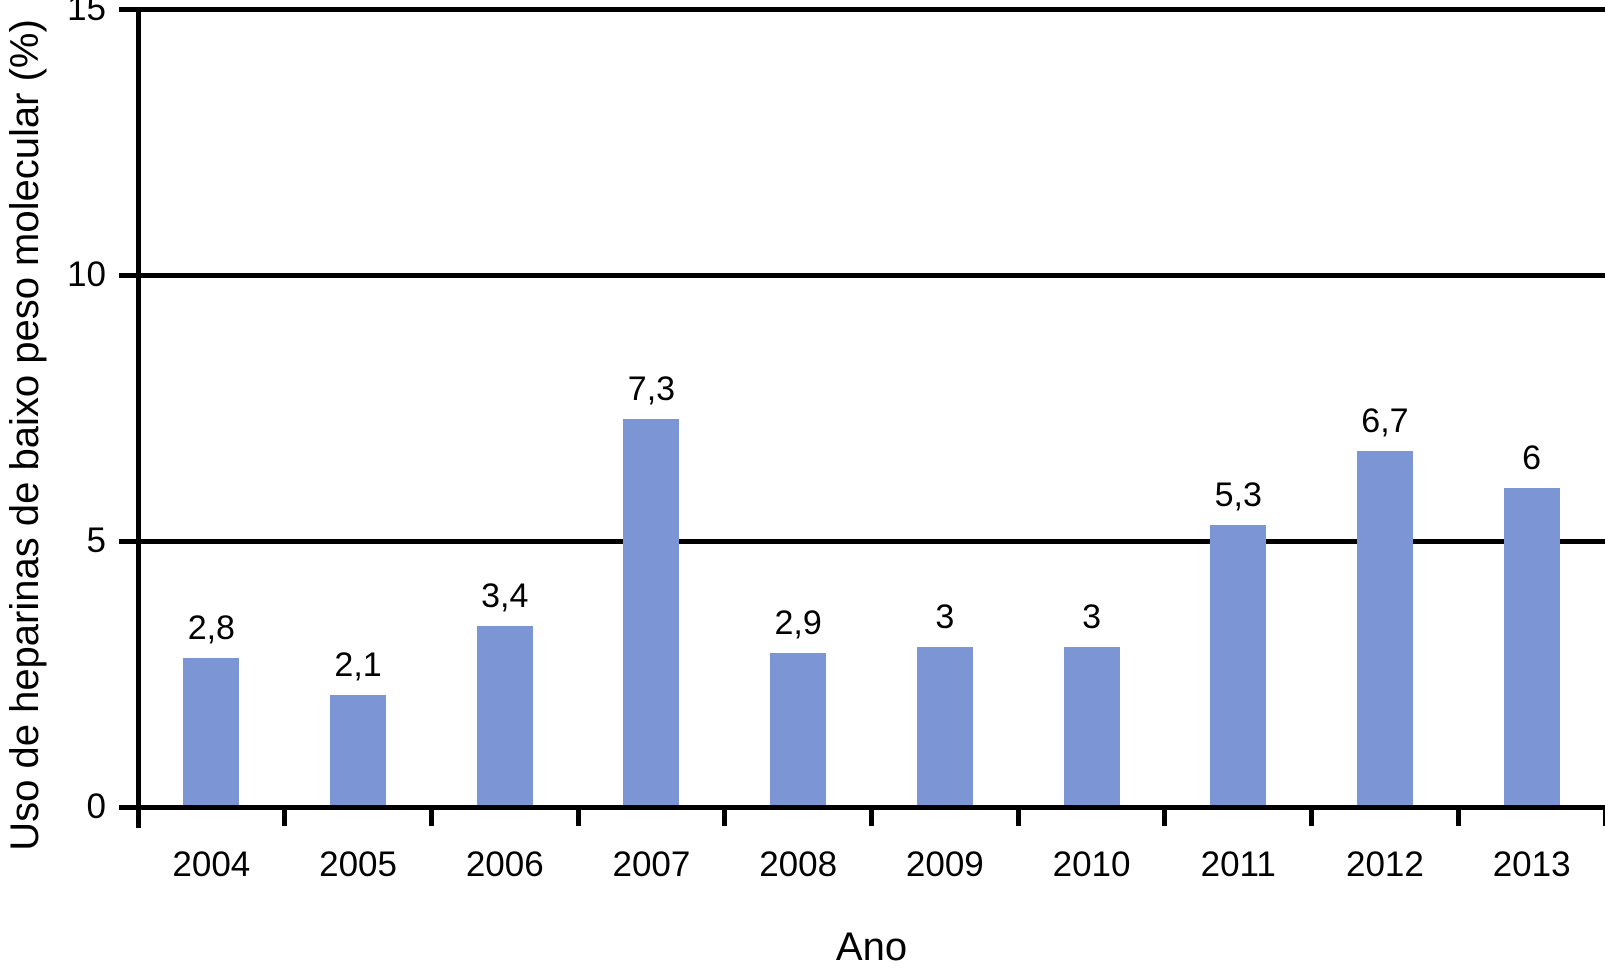 The image size is (1605, 978). I want to click on bar-2008, so click(798, 729).